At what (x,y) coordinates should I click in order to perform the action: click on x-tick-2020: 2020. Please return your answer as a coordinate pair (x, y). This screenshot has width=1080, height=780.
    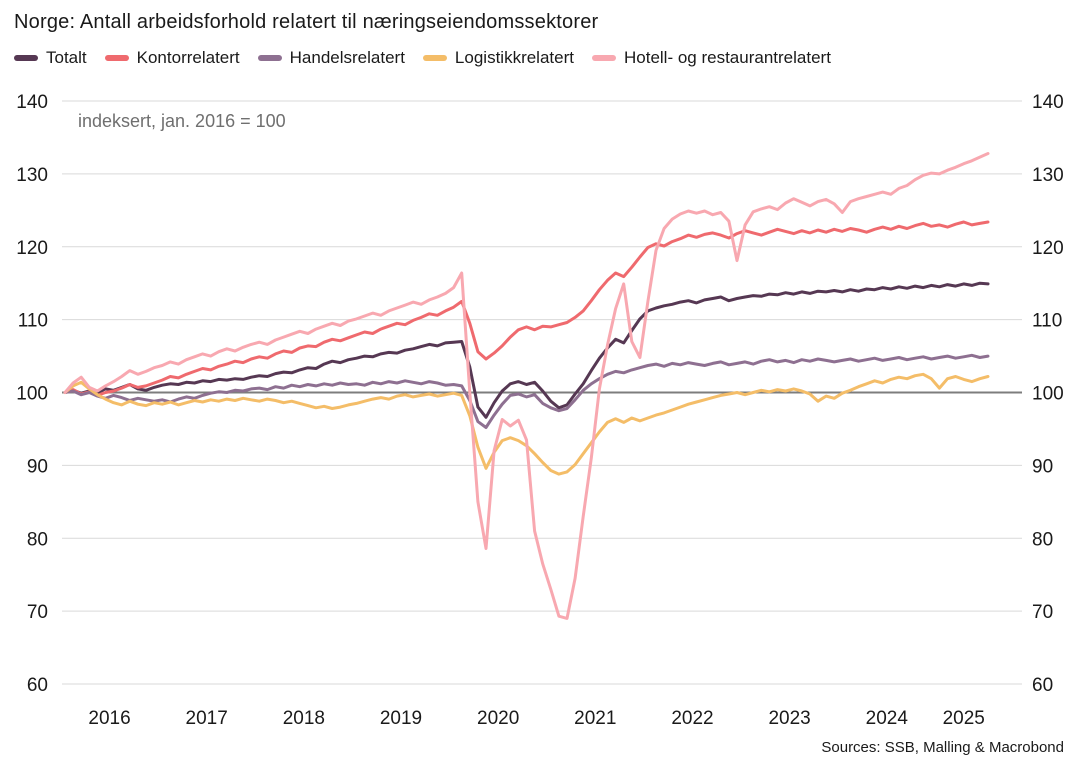
    Looking at the image, I should click on (498, 718).